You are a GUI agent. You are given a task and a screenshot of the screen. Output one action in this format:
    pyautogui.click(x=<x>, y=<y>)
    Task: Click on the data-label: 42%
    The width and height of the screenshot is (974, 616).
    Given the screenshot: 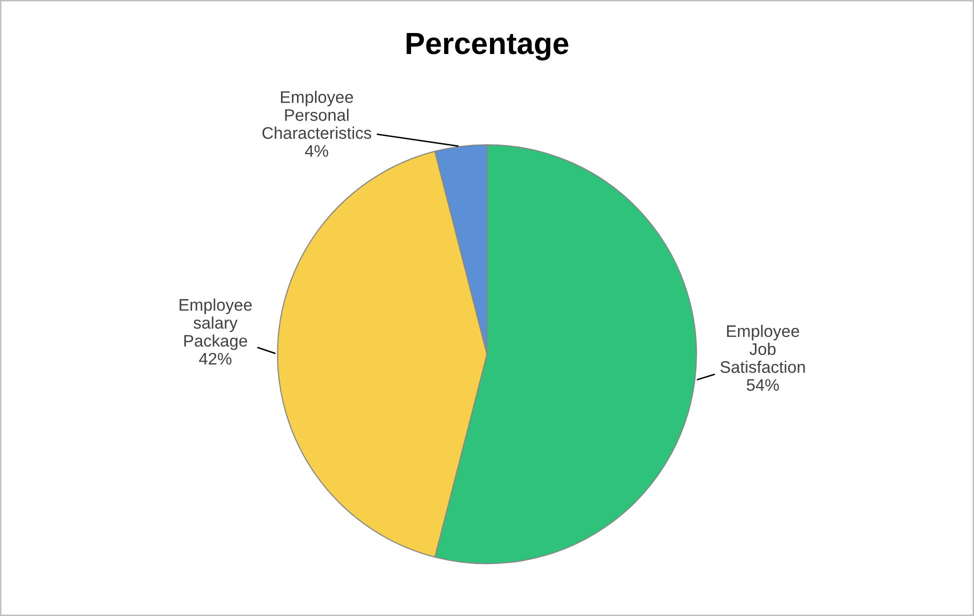 What is the action you would take?
    pyautogui.click(x=215, y=358)
    